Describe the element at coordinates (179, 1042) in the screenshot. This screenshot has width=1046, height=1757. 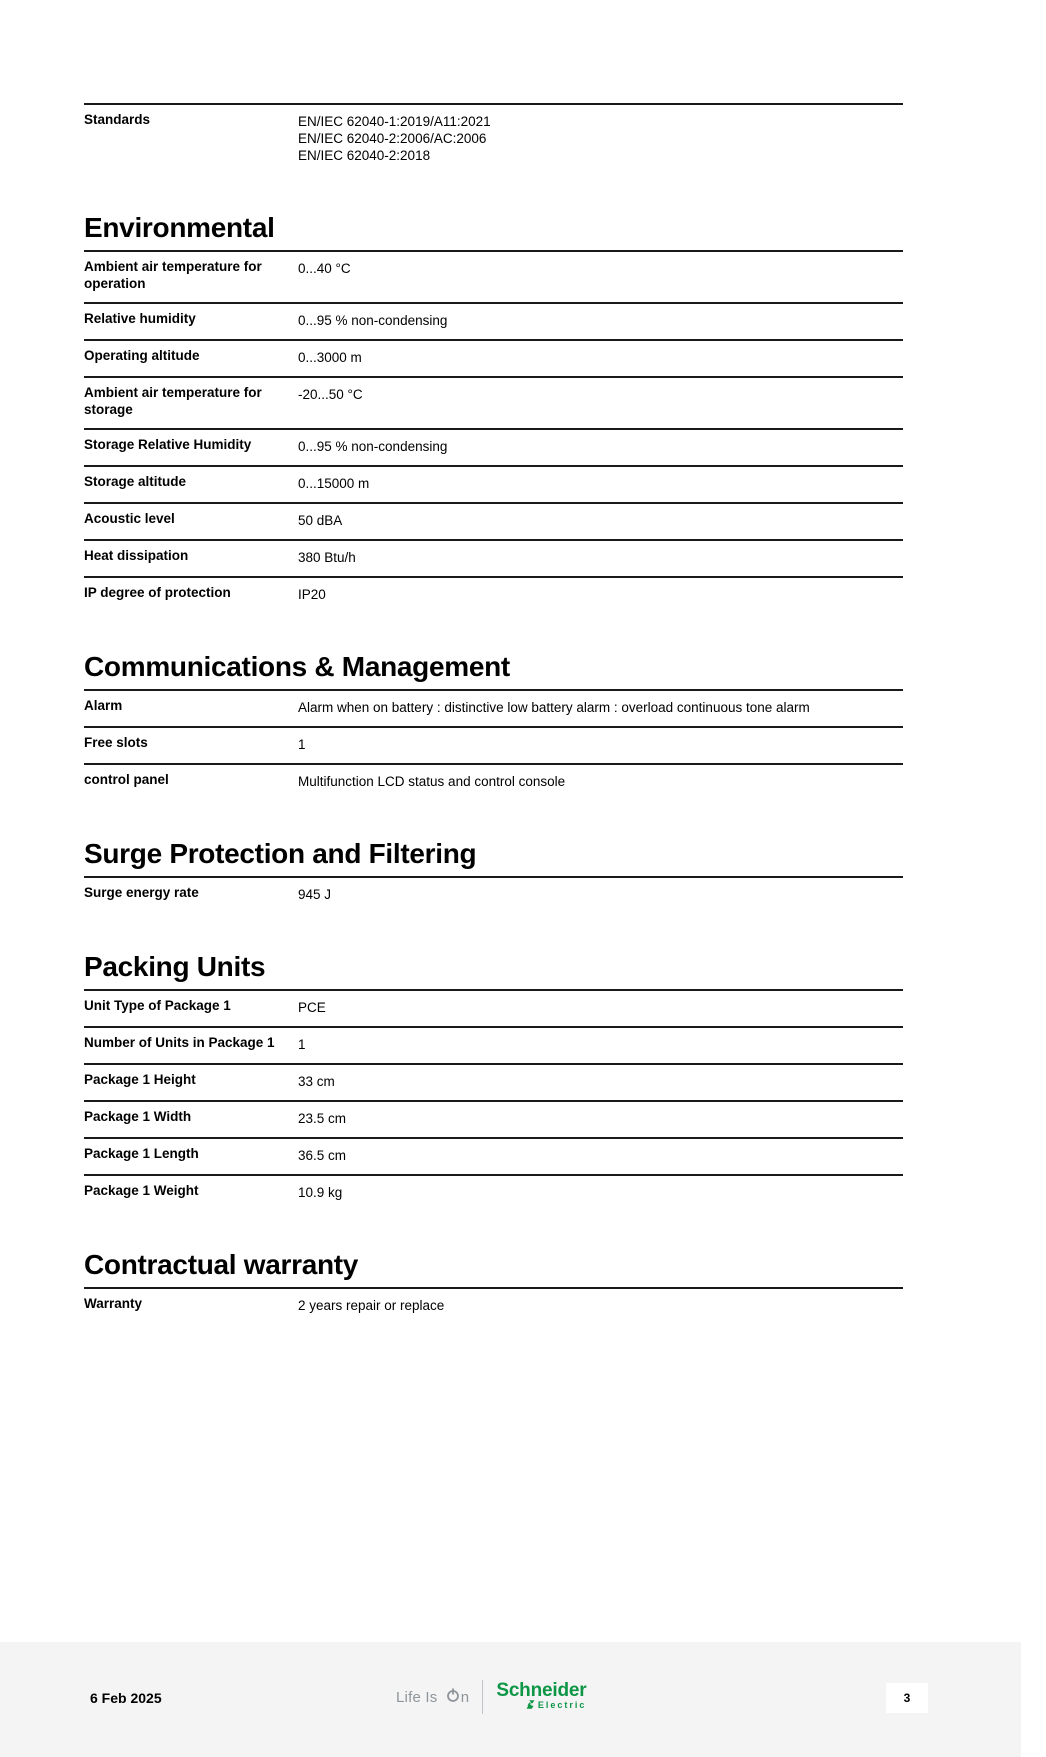
I see `row-label: Number of Units in Package 1` at that location.